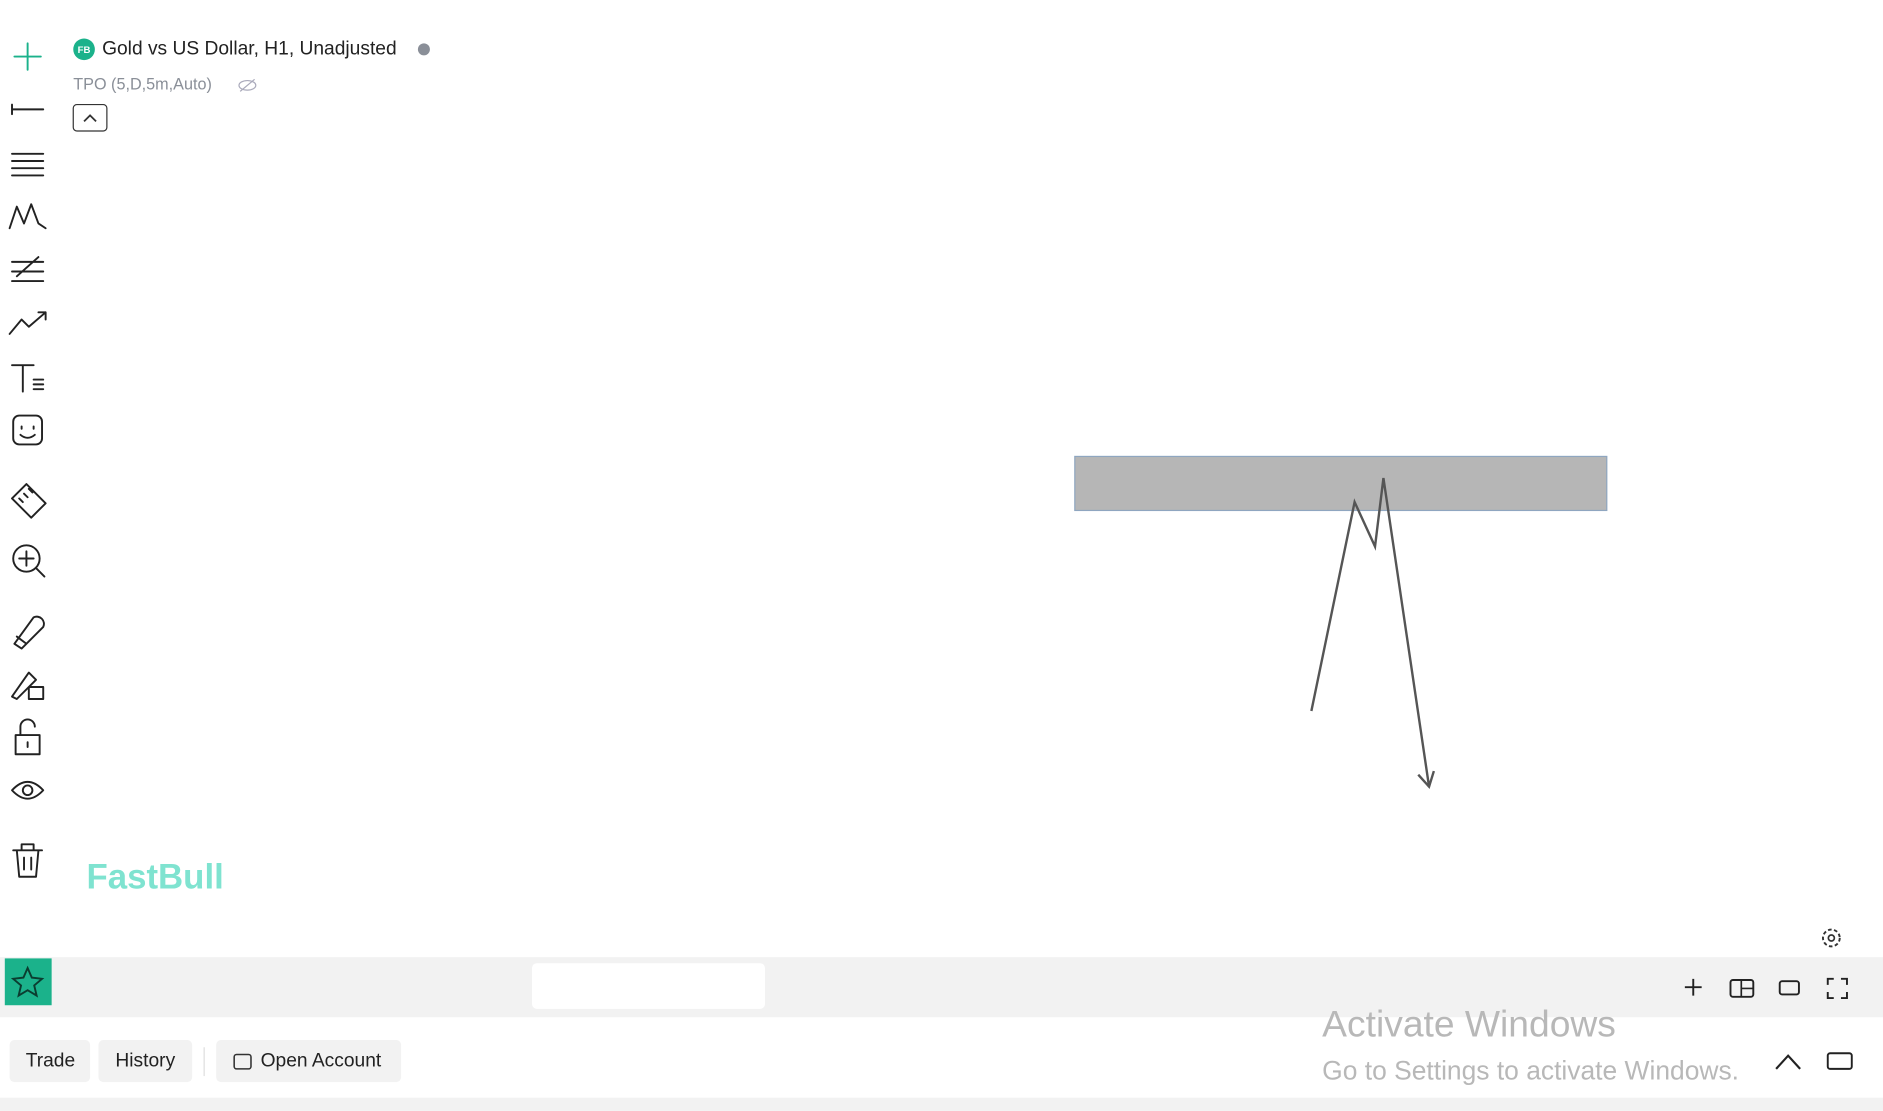 This screenshot has height=1111, width=1883. I want to click on lock-tool, so click(27, 737).